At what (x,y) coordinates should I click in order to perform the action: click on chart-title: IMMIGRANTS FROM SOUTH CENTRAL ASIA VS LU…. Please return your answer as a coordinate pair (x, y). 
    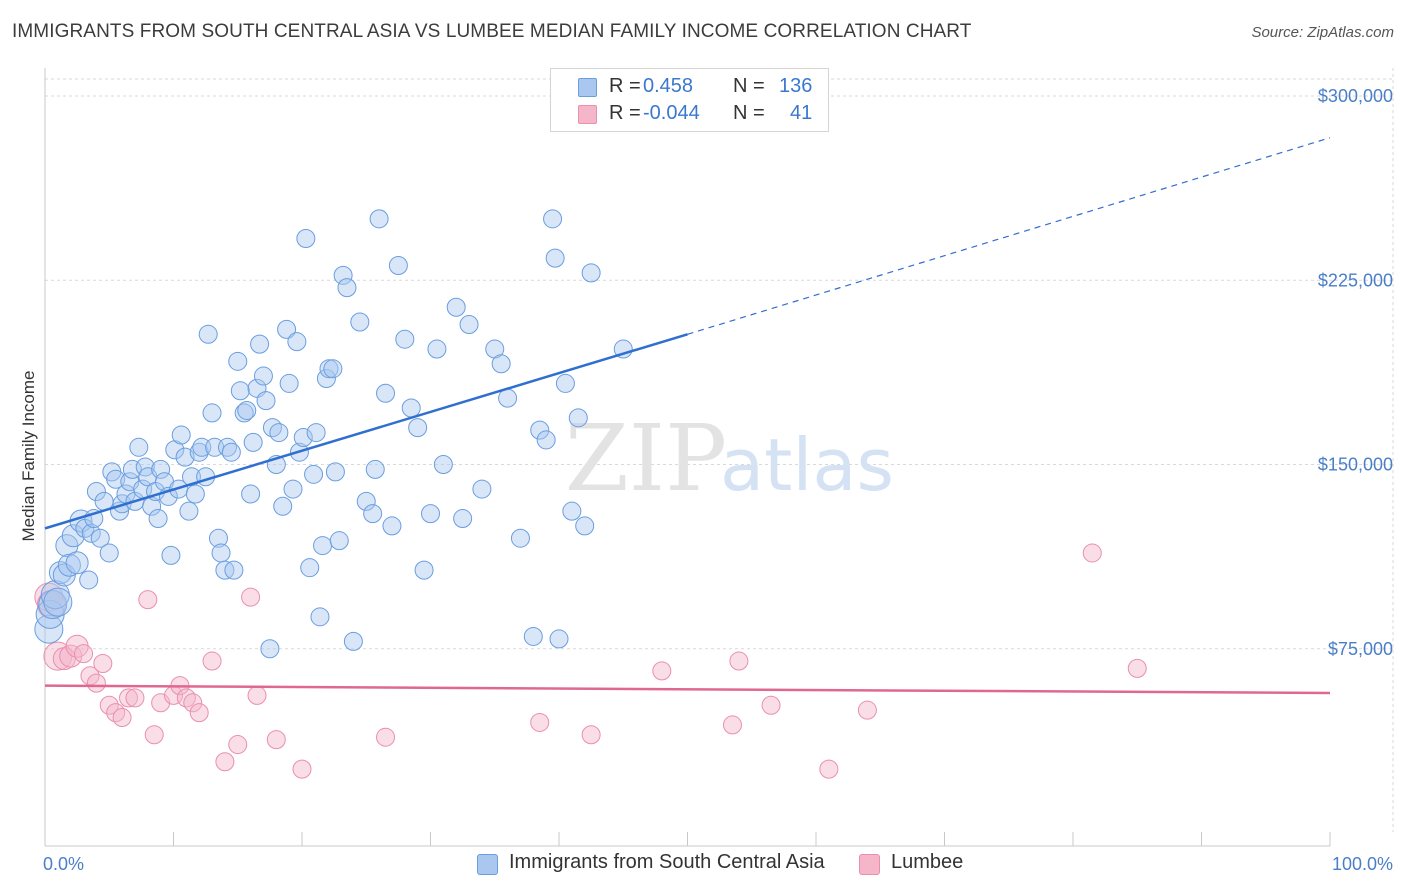
    Looking at the image, I should click on (492, 31).